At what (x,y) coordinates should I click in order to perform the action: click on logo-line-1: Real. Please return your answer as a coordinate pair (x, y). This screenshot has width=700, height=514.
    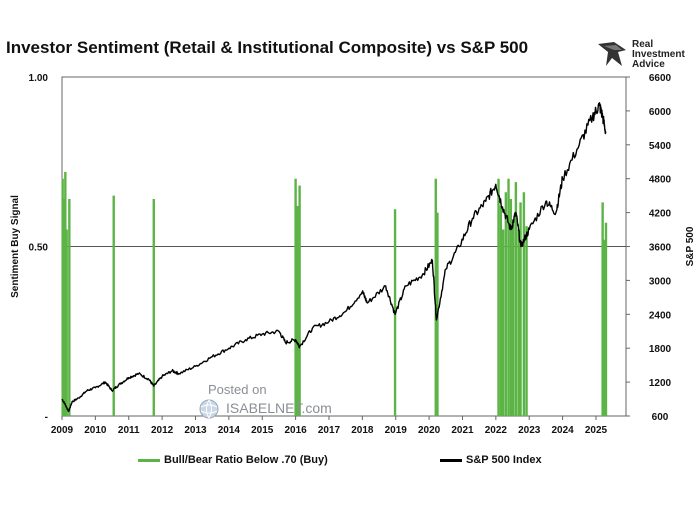
    Looking at the image, I should click on (643, 44).